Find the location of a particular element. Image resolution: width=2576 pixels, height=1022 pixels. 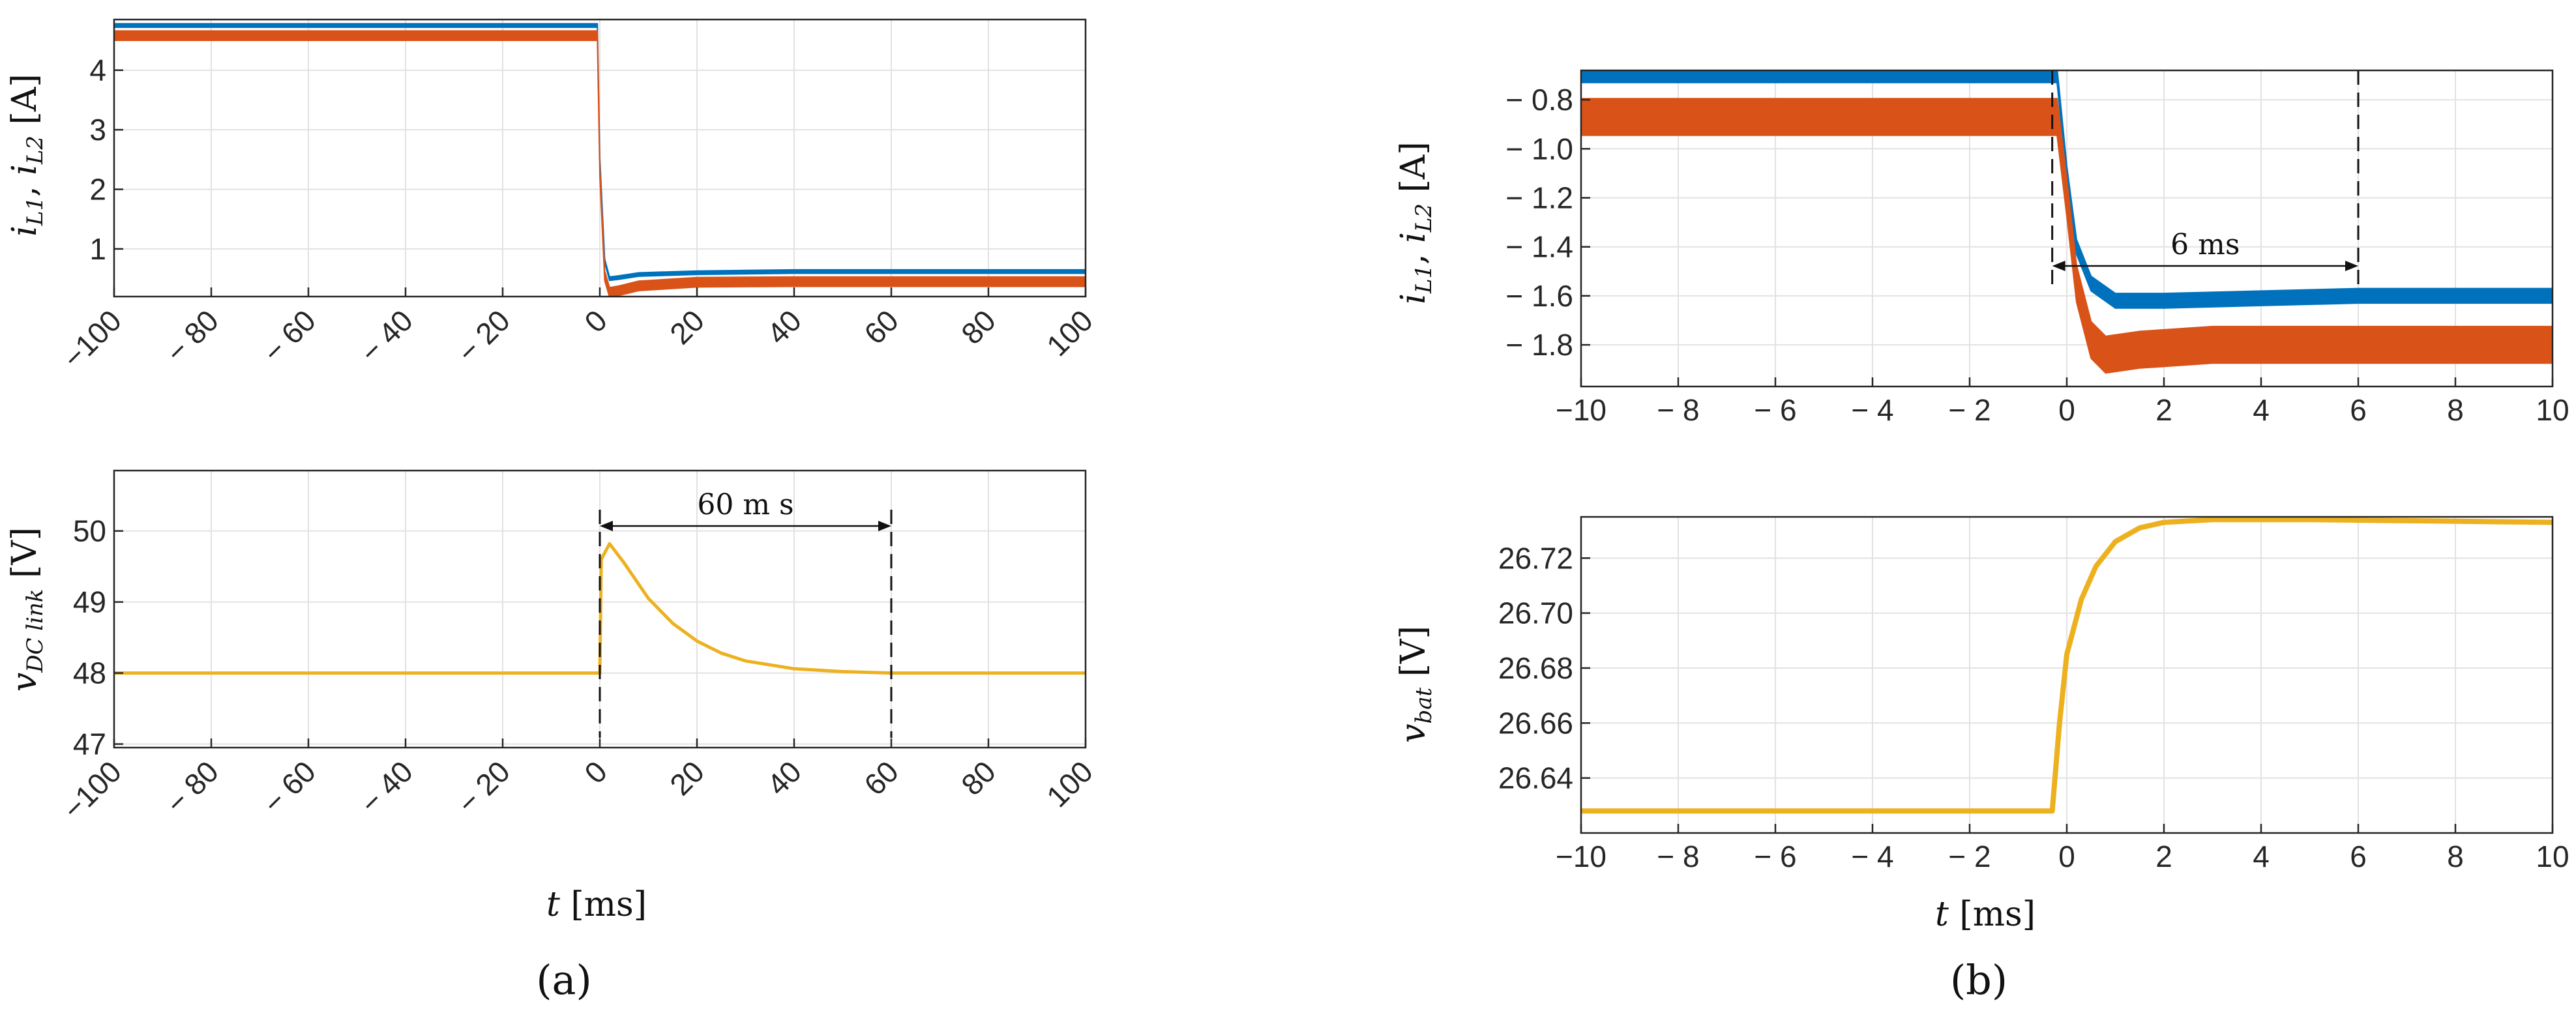

y-tick-label: 4 is located at coordinates (97, 70).